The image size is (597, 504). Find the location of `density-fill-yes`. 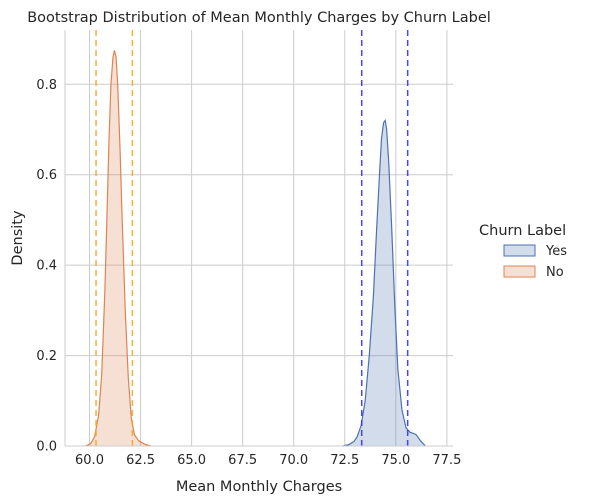

density-fill-yes is located at coordinates (384, 283).